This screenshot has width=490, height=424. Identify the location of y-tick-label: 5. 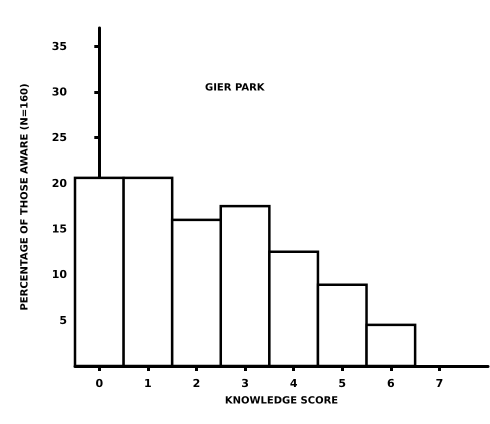
(63, 320).